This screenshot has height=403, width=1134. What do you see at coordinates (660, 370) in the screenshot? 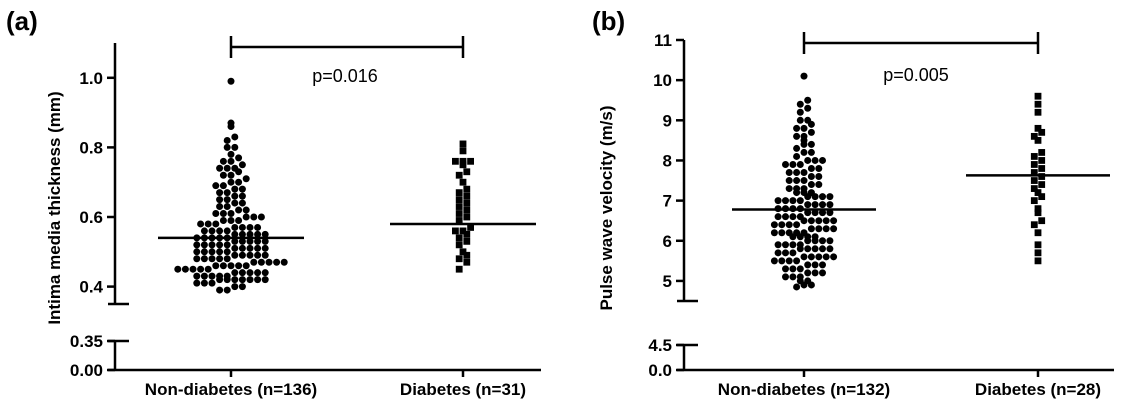
I see `panel-b-y-tick-label: 0.0` at bounding box center [660, 370].